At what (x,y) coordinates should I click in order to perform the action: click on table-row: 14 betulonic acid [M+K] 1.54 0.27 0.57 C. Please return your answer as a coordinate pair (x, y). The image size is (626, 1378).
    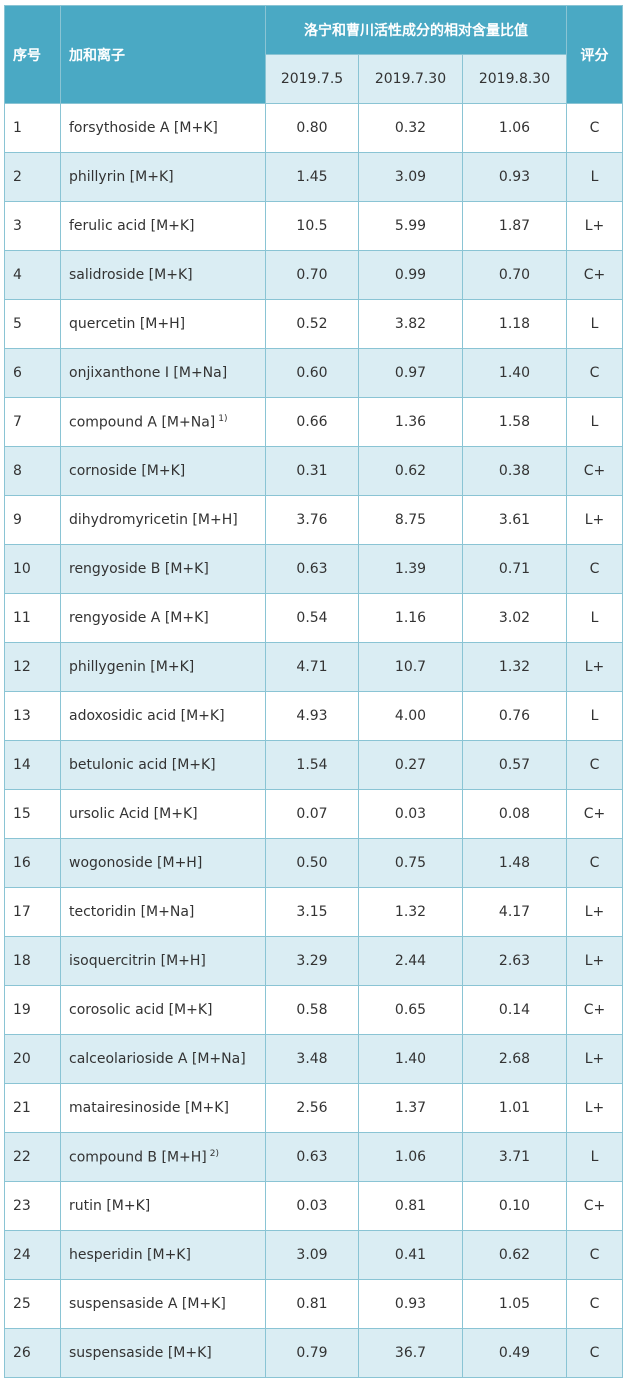
    Looking at the image, I should click on (313, 765).